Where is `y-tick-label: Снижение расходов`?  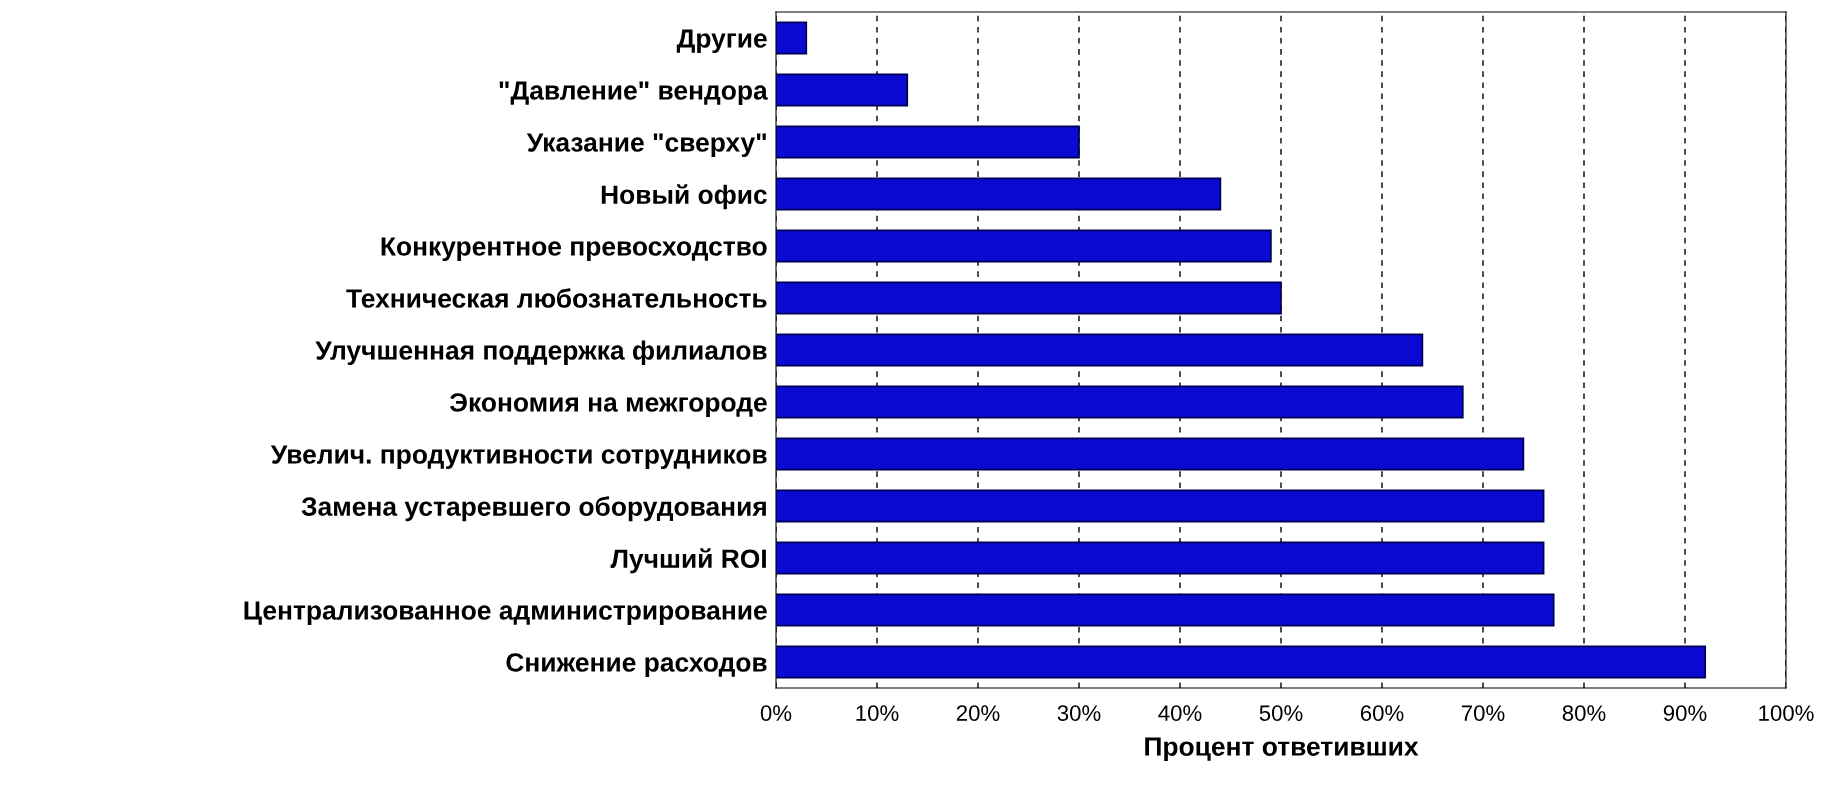 y-tick-label: Снижение расходов is located at coordinates (636, 665).